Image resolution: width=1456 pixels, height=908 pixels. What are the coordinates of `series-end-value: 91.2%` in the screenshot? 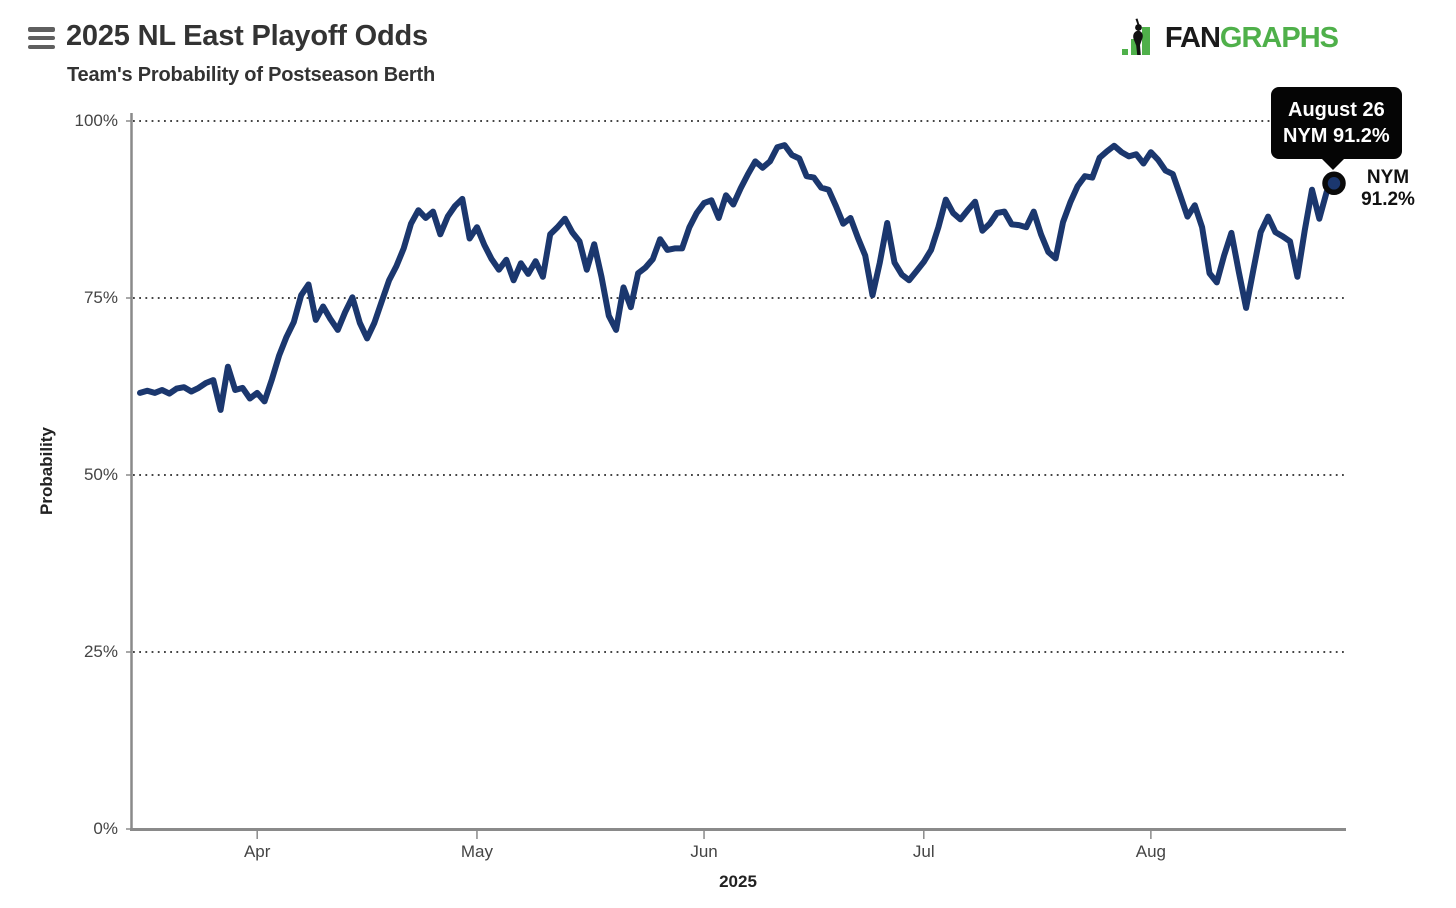 It's located at (1388, 199).